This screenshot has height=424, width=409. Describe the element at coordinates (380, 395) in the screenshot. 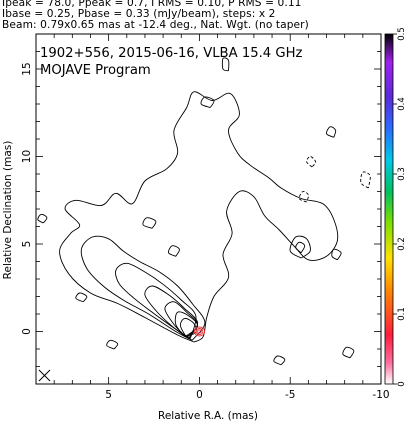

I see `x-tick-label: -10` at that location.